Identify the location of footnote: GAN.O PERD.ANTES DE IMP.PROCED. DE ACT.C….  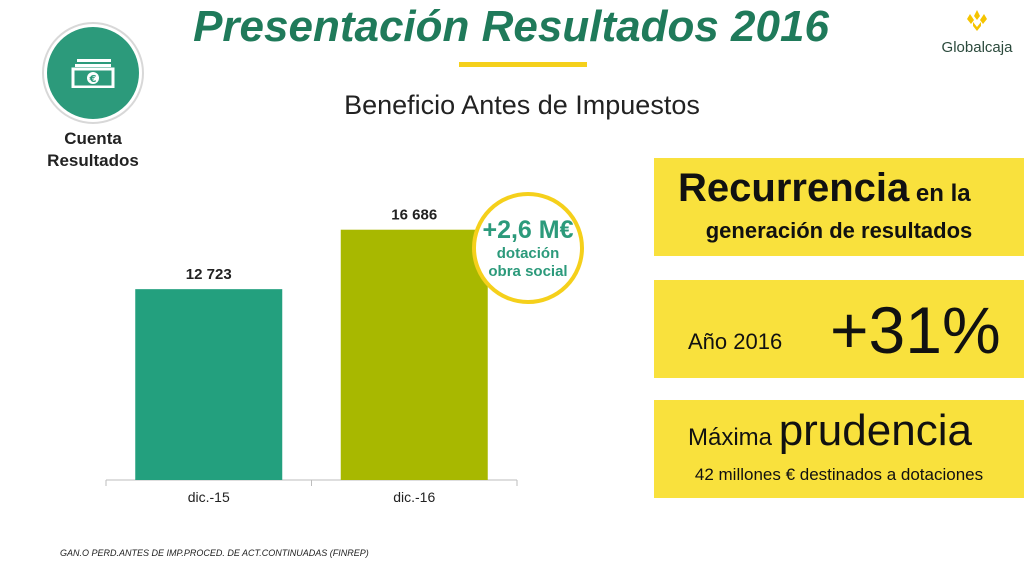
(214, 553).